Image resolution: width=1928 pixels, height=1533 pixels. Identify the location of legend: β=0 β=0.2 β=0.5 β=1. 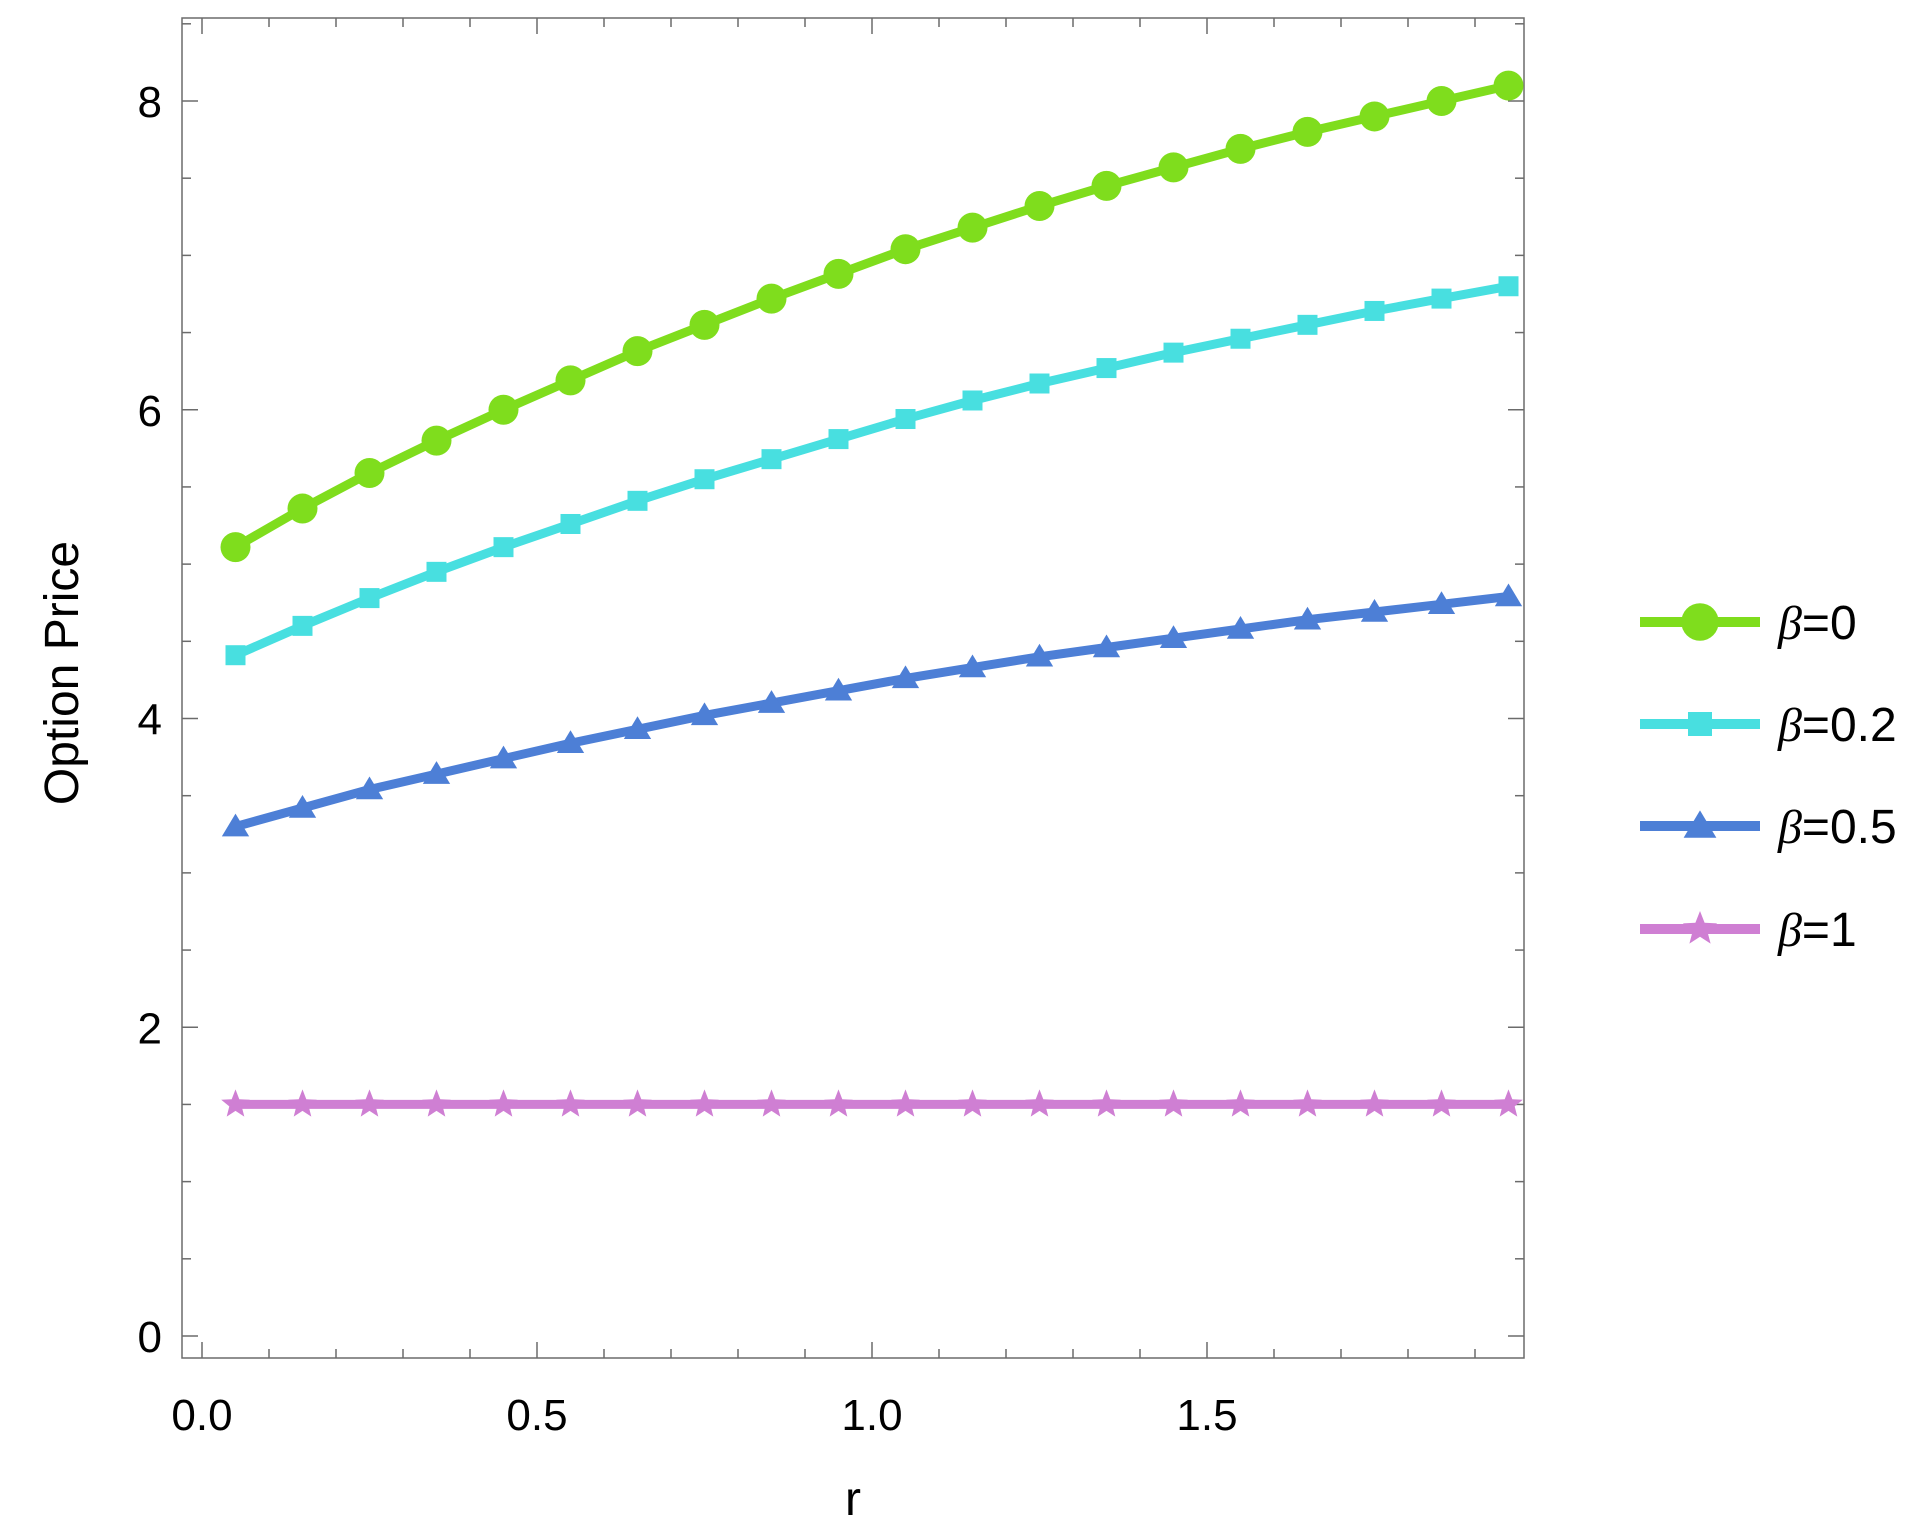
(1768, 777).